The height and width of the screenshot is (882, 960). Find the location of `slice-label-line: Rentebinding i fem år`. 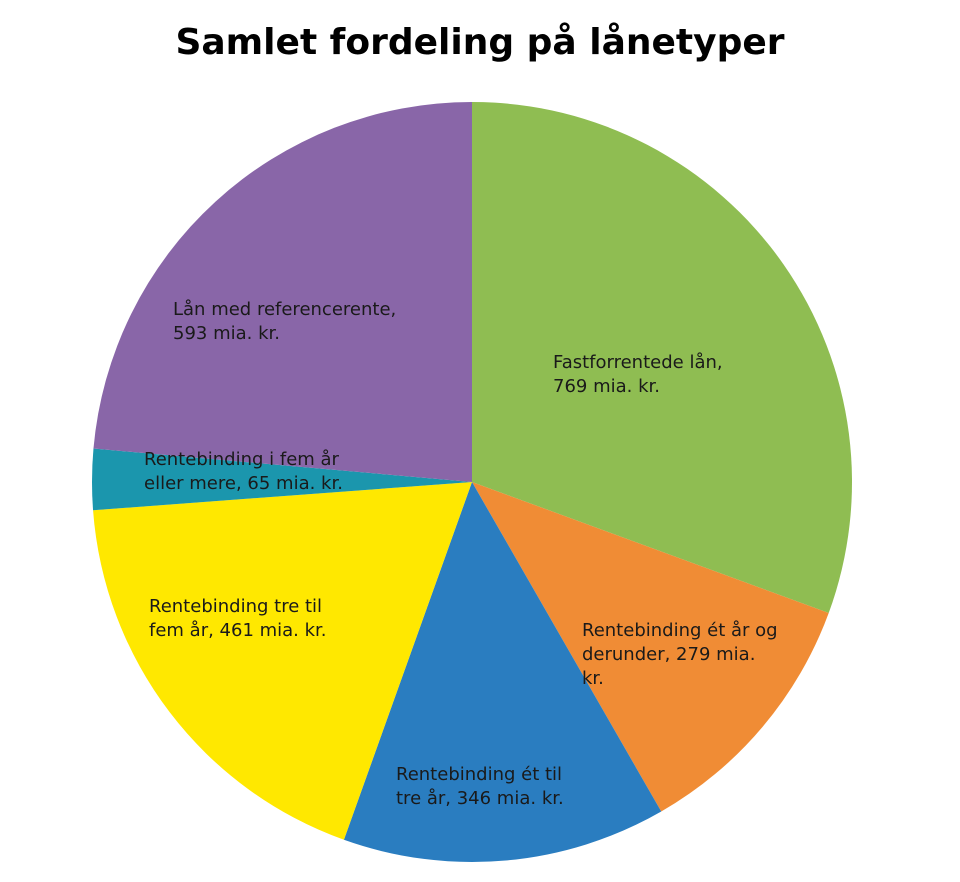

slice-label-line: Rentebinding i fem år is located at coordinates (242, 459).